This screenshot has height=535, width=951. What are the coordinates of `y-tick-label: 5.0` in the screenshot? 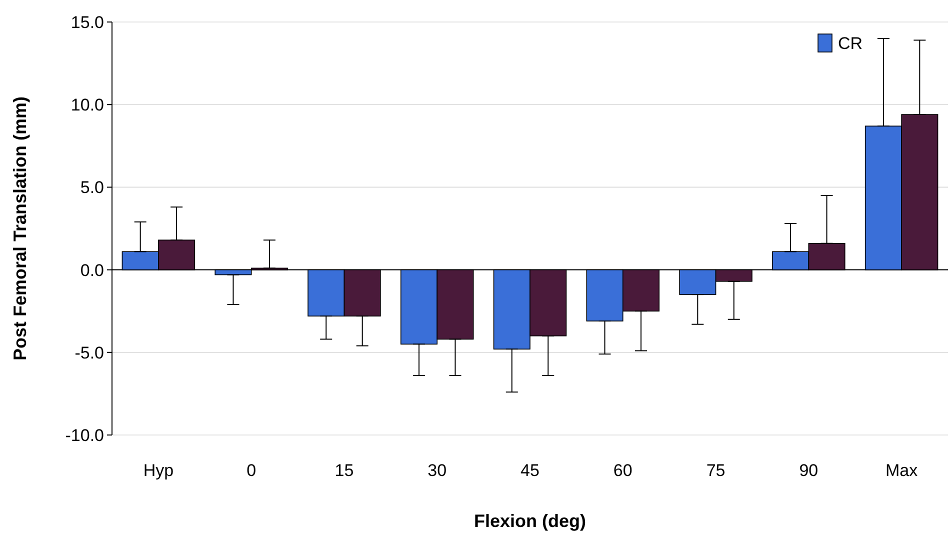 It's located at (92, 188).